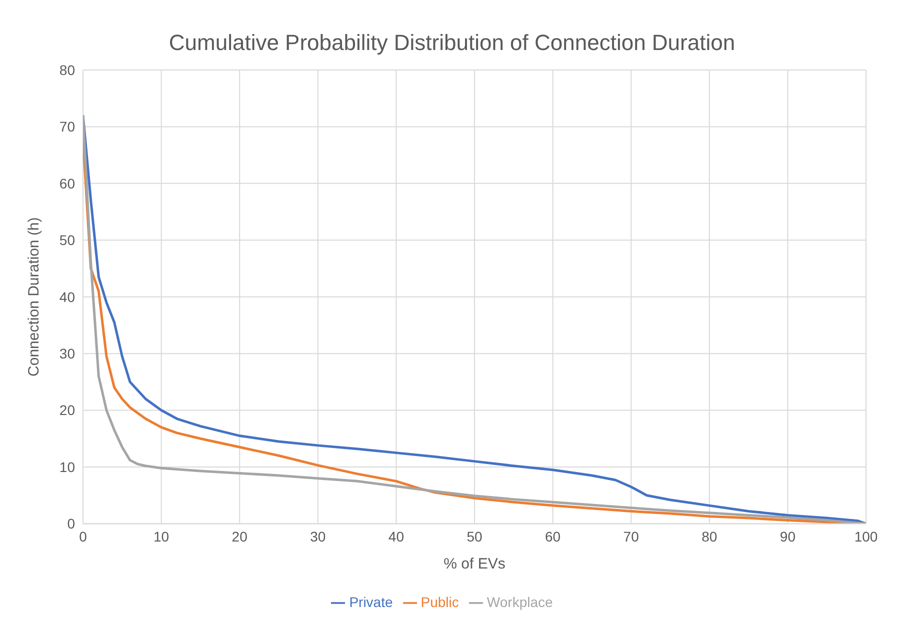 This screenshot has width=904, height=636. What do you see at coordinates (33, 296) in the screenshot?
I see `y-axis-title: Connection Duration (h)` at bounding box center [33, 296].